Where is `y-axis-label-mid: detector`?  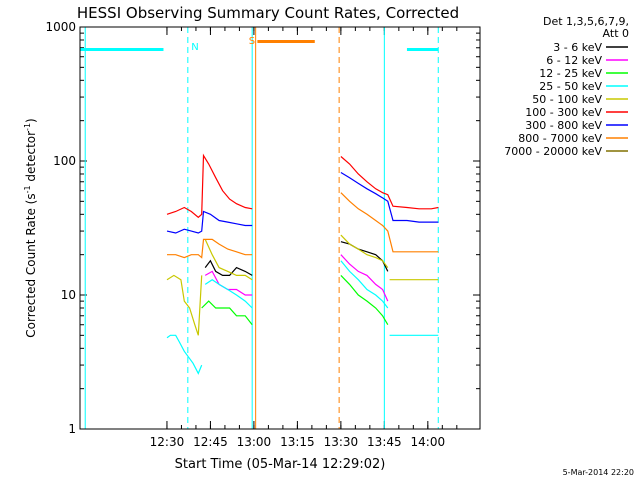 y-axis-label-mid: detector is located at coordinates (31, 158).